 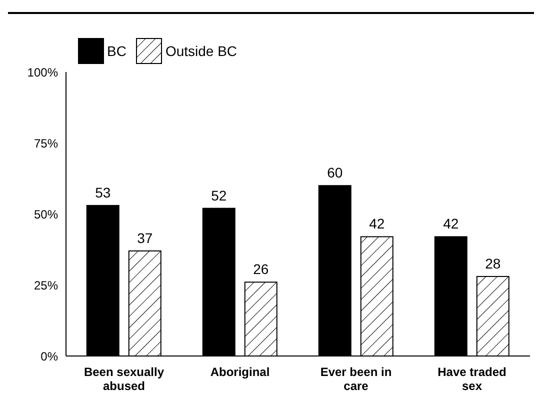 What do you see at coordinates (145, 238) in the screenshot?
I see `data-label: 37` at bounding box center [145, 238].